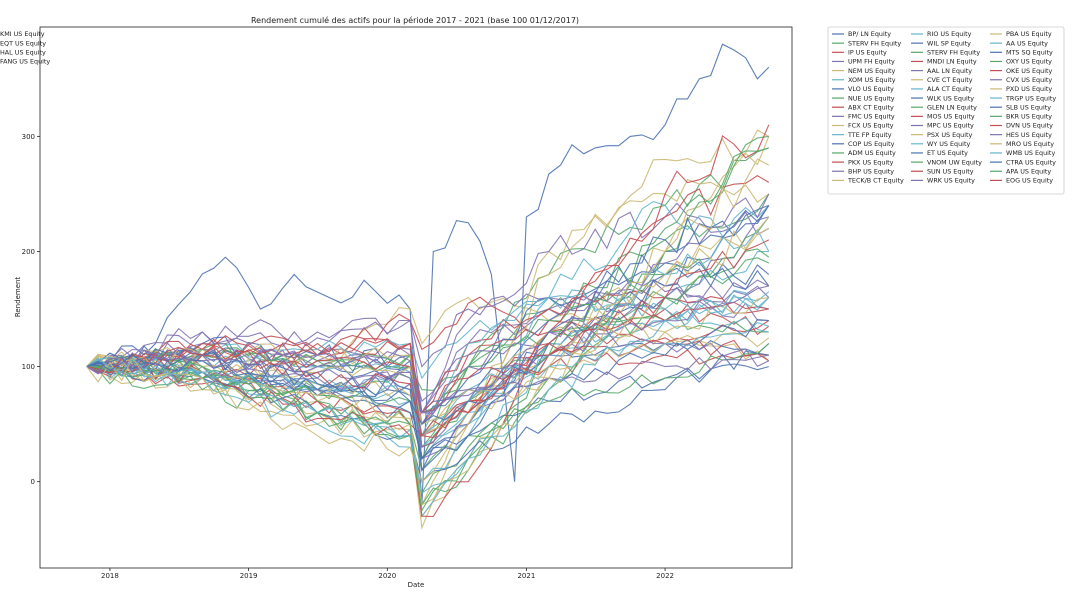 The width and height of the screenshot is (1075, 601). What do you see at coordinates (110, 576) in the screenshot?
I see `x-tick-label: 2018` at bounding box center [110, 576].